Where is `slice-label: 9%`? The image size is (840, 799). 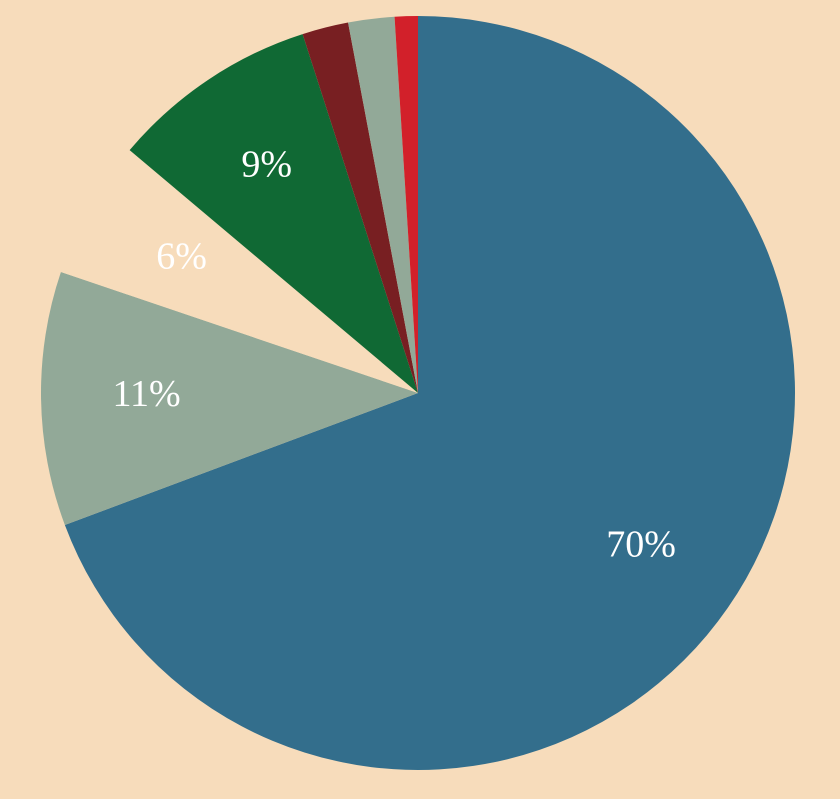
slice-label: 9% is located at coordinates (266, 164).